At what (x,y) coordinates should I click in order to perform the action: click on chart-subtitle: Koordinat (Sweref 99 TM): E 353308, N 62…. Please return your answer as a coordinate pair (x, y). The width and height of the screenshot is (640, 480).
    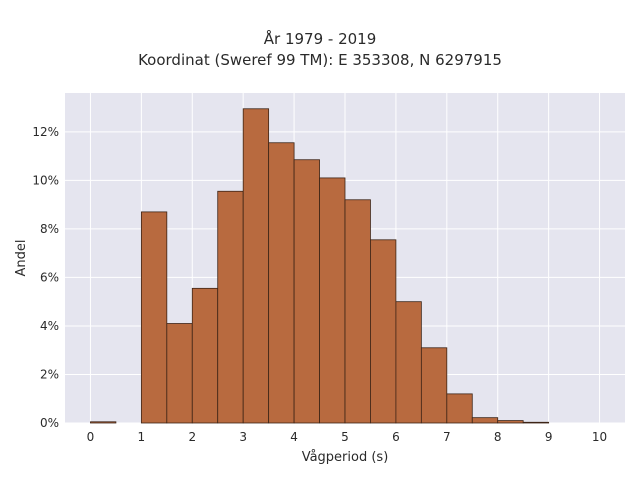
    Looking at the image, I should click on (320, 60).